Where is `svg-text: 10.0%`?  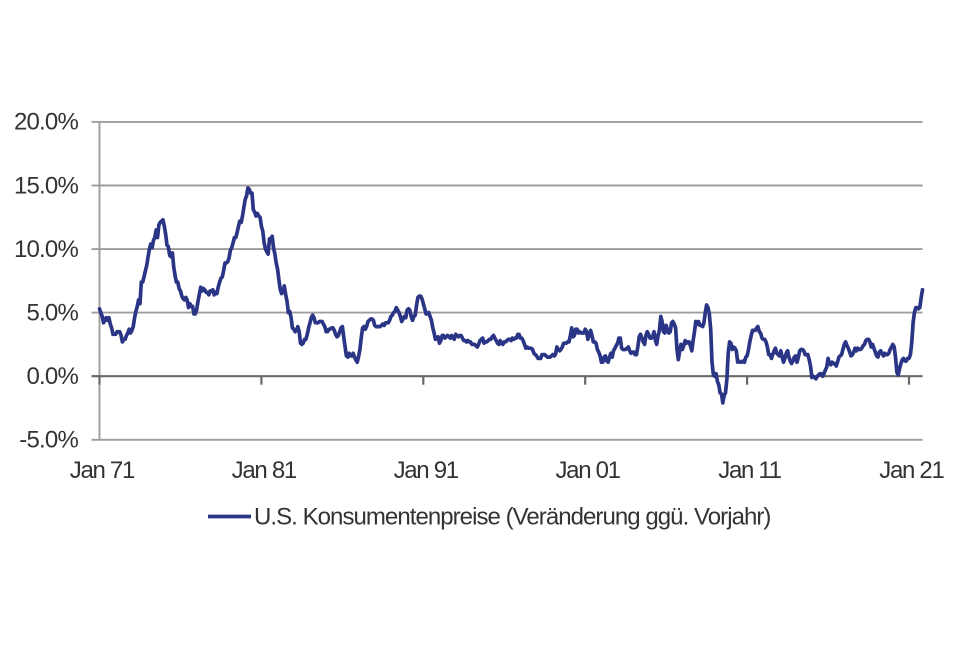 svg-text: 10.0% is located at coordinates (46, 249).